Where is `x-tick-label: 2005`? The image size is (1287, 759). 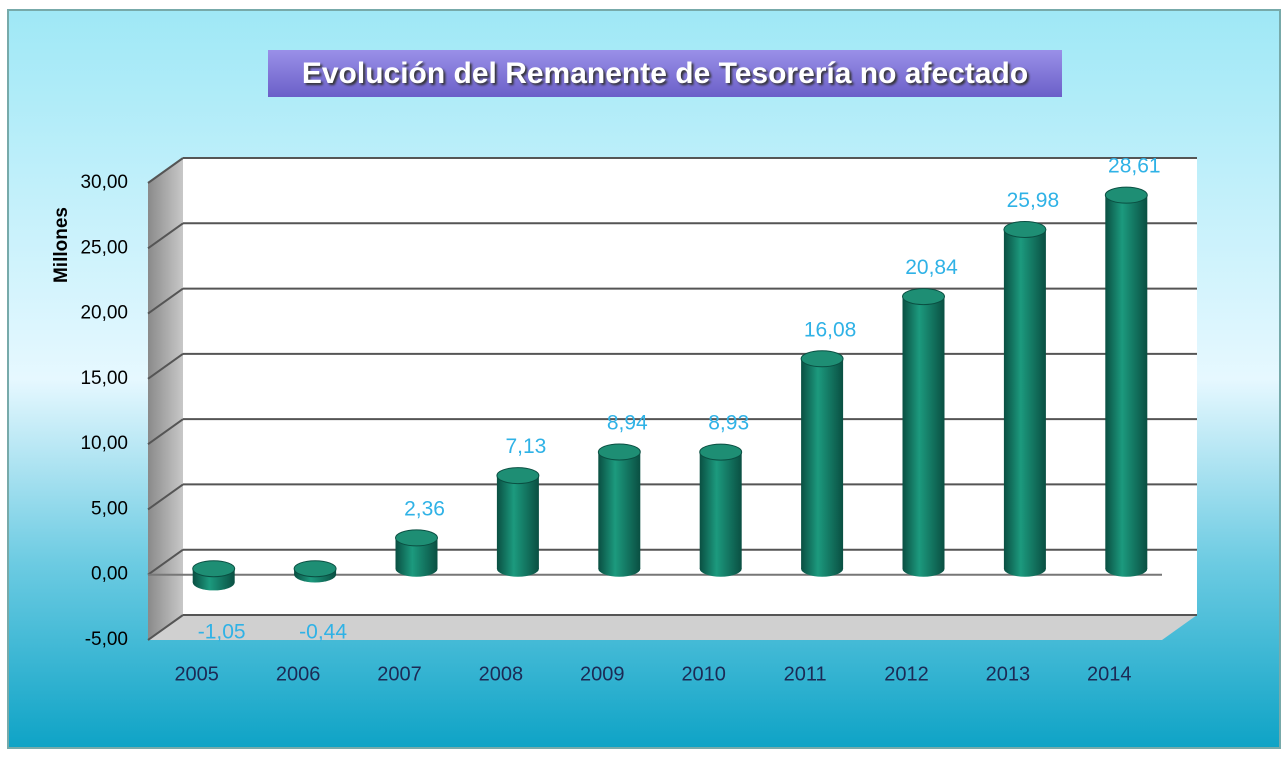
x-tick-label: 2005 is located at coordinates (196, 674).